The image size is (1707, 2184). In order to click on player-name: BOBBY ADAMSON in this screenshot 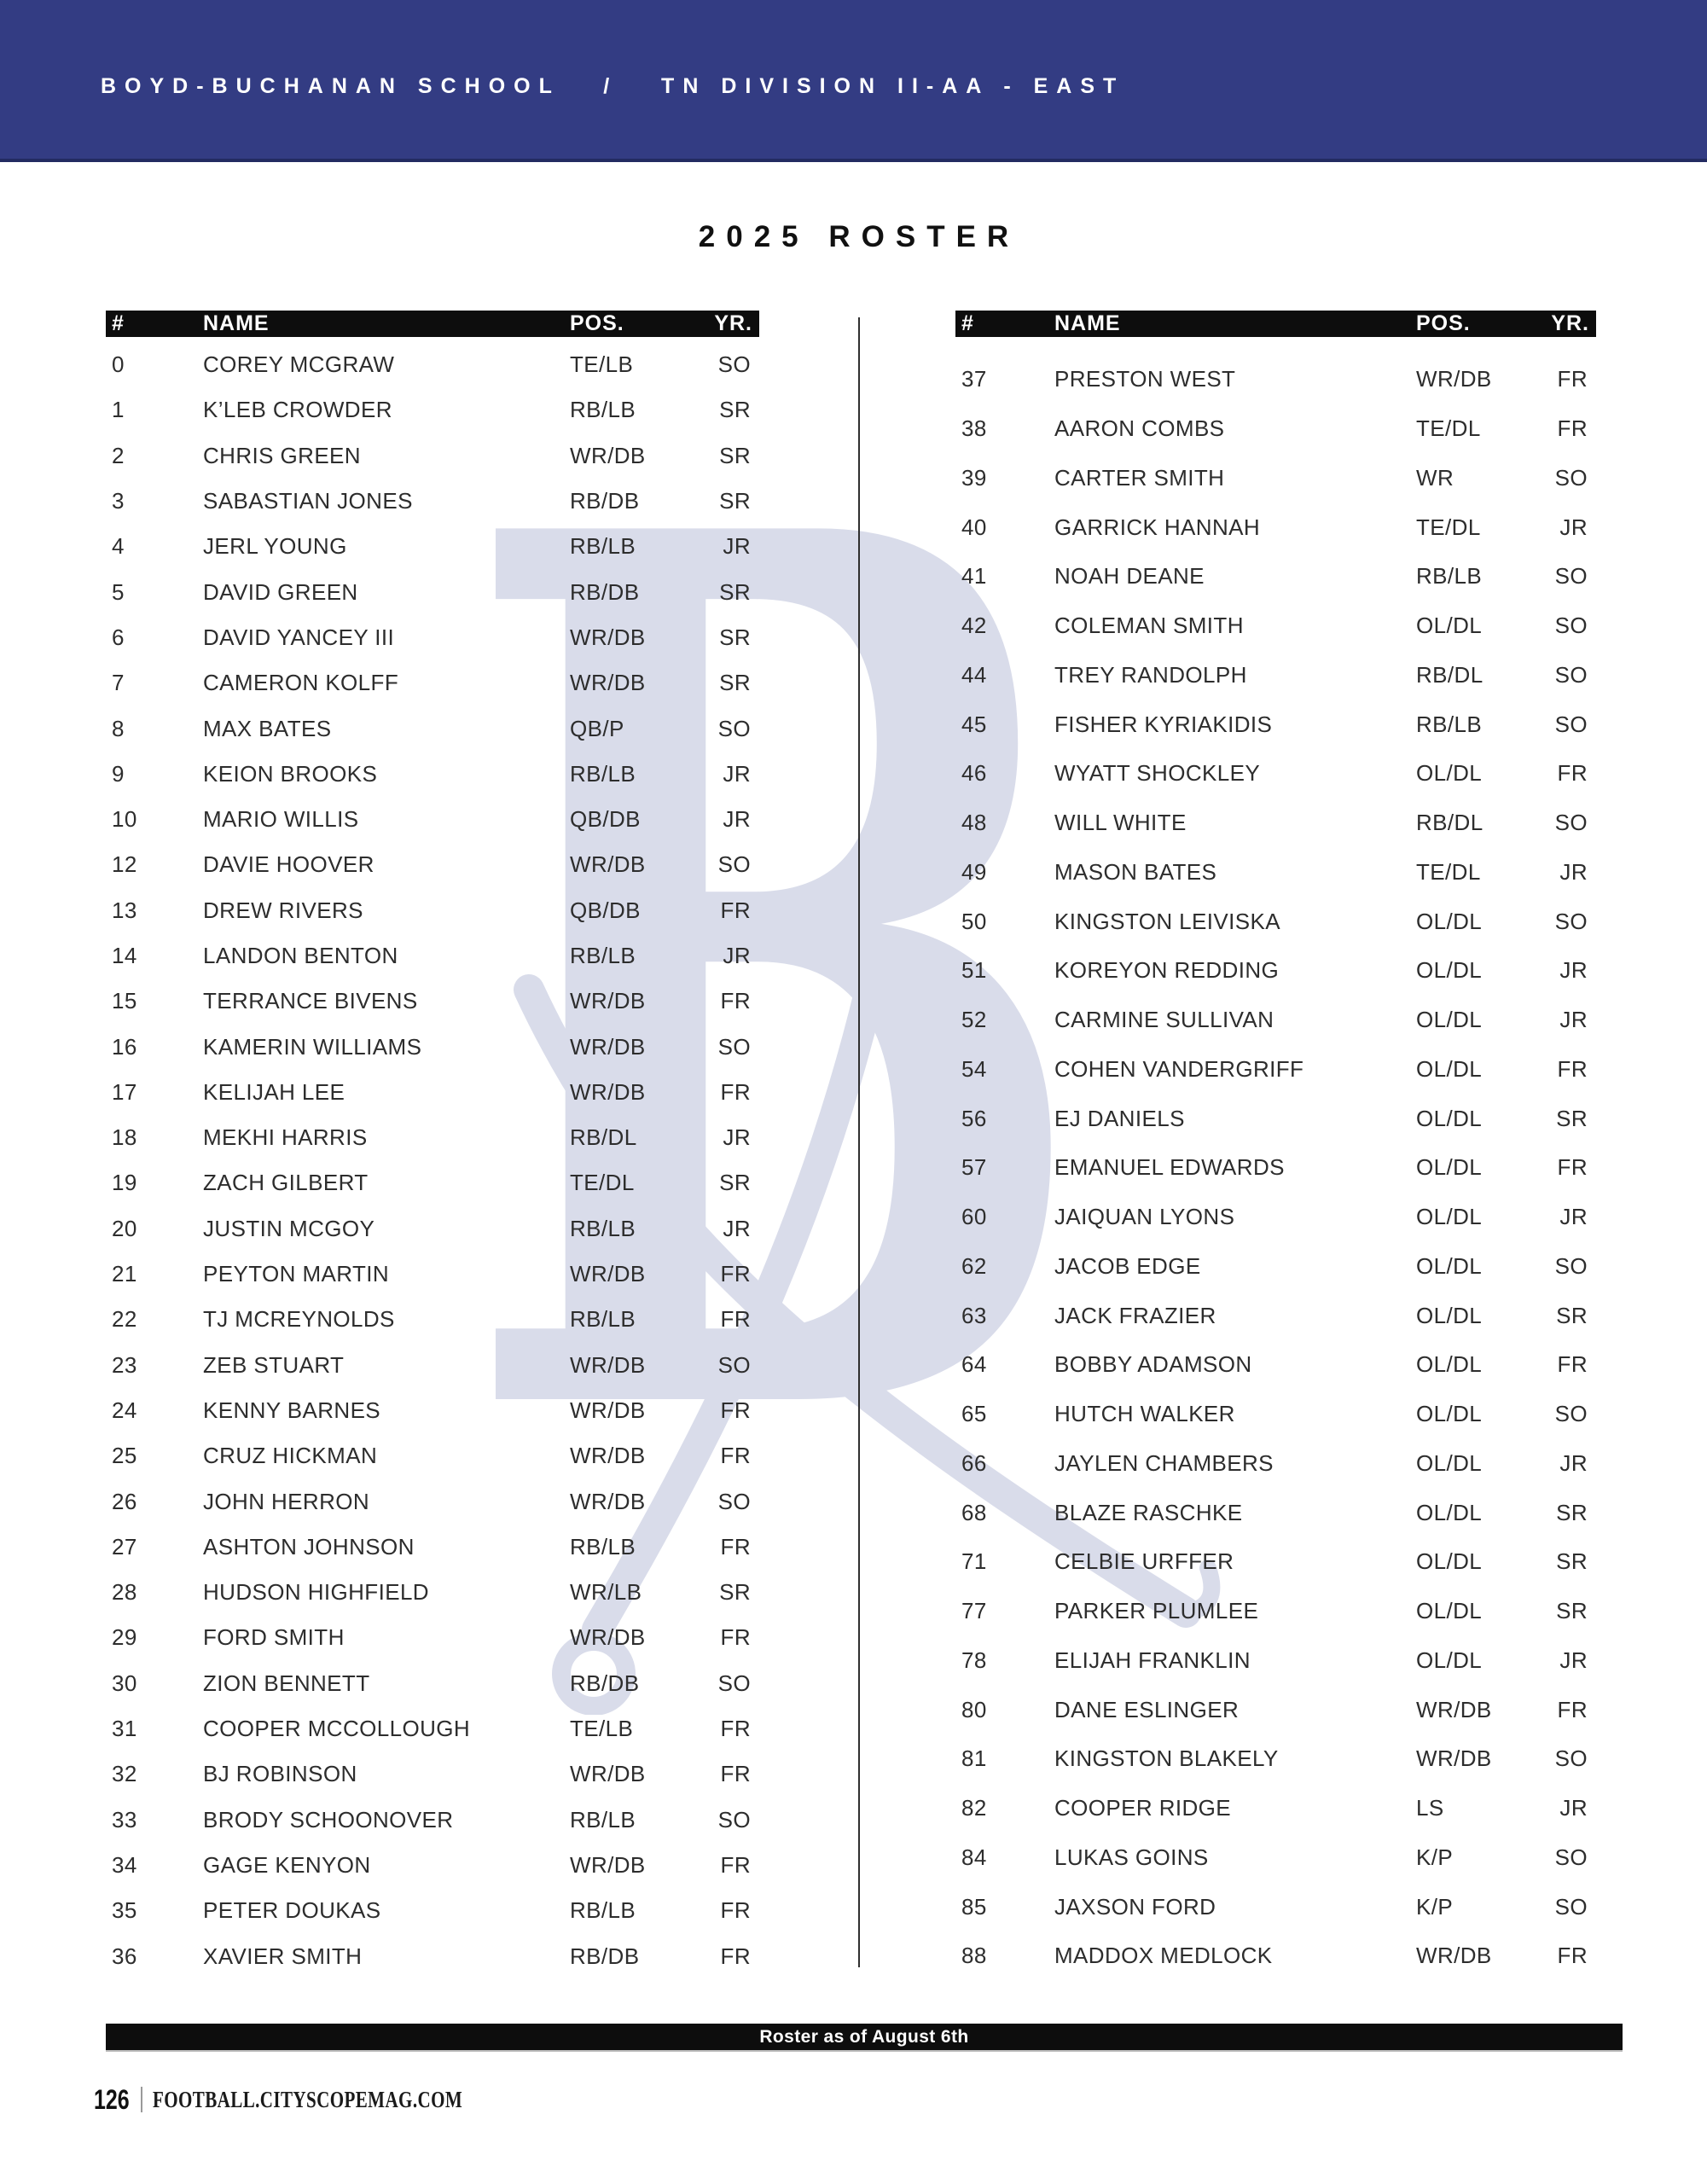, I will do `click(1153, 1365)`.